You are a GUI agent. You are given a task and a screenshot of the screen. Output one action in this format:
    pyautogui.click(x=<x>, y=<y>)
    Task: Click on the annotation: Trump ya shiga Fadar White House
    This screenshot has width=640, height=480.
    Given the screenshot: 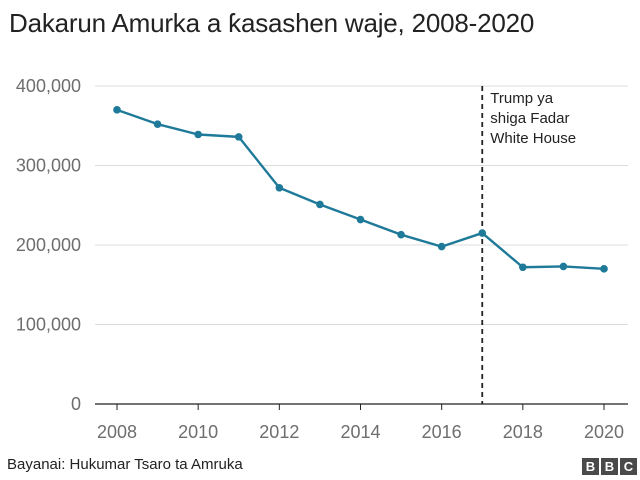 What is the action you would take?
    pyautogui.click(x=528, y=245)
    